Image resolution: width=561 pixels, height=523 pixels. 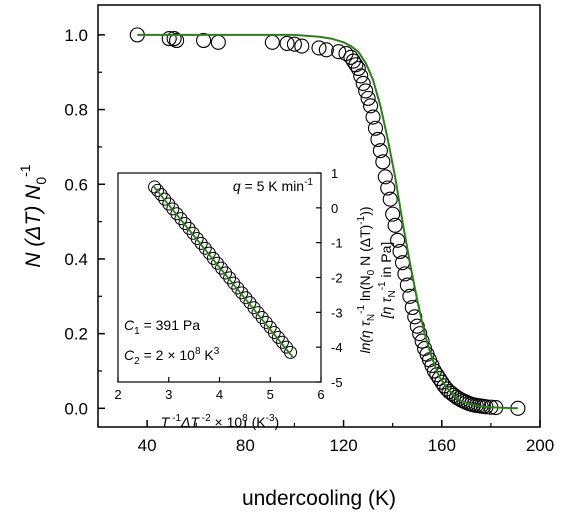 I want to click on inset-ticks, so click(x=219, y=277).